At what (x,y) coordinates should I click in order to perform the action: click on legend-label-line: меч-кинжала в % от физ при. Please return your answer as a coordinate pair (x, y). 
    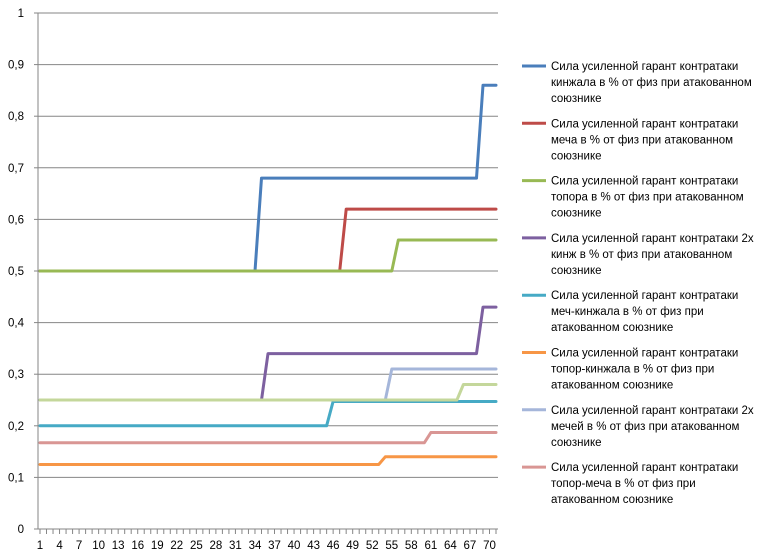
    Looking at the image, I should click on (627, 312).